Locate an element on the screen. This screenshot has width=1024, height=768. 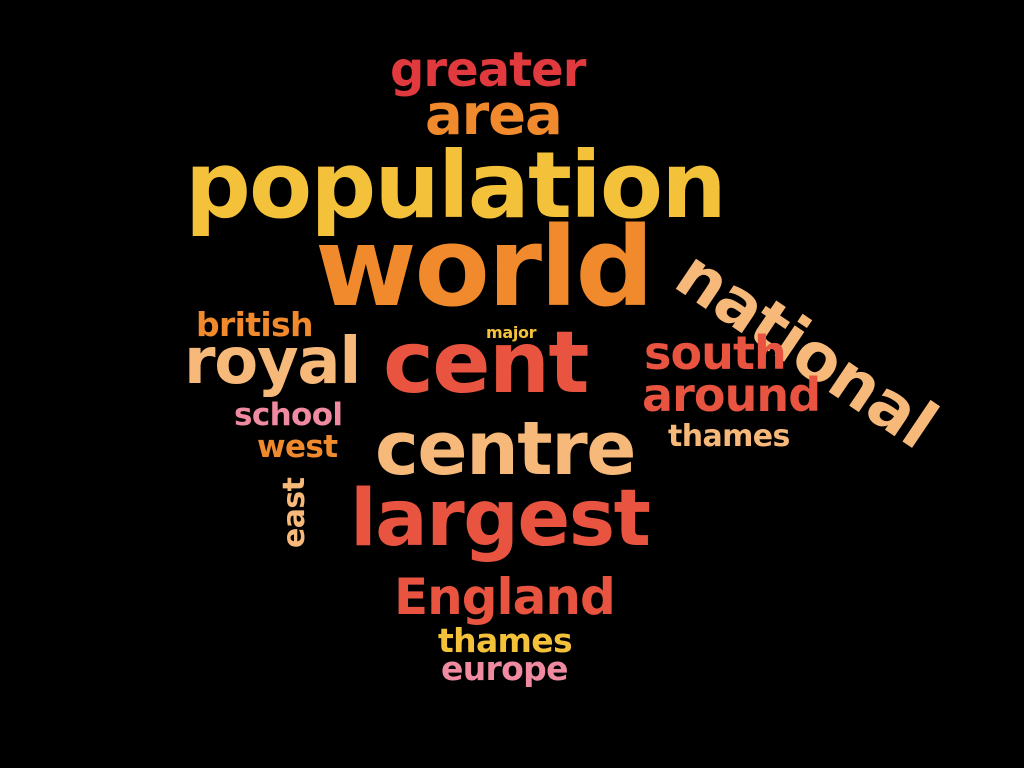
word-area: area is located at coordinates (494, 115).